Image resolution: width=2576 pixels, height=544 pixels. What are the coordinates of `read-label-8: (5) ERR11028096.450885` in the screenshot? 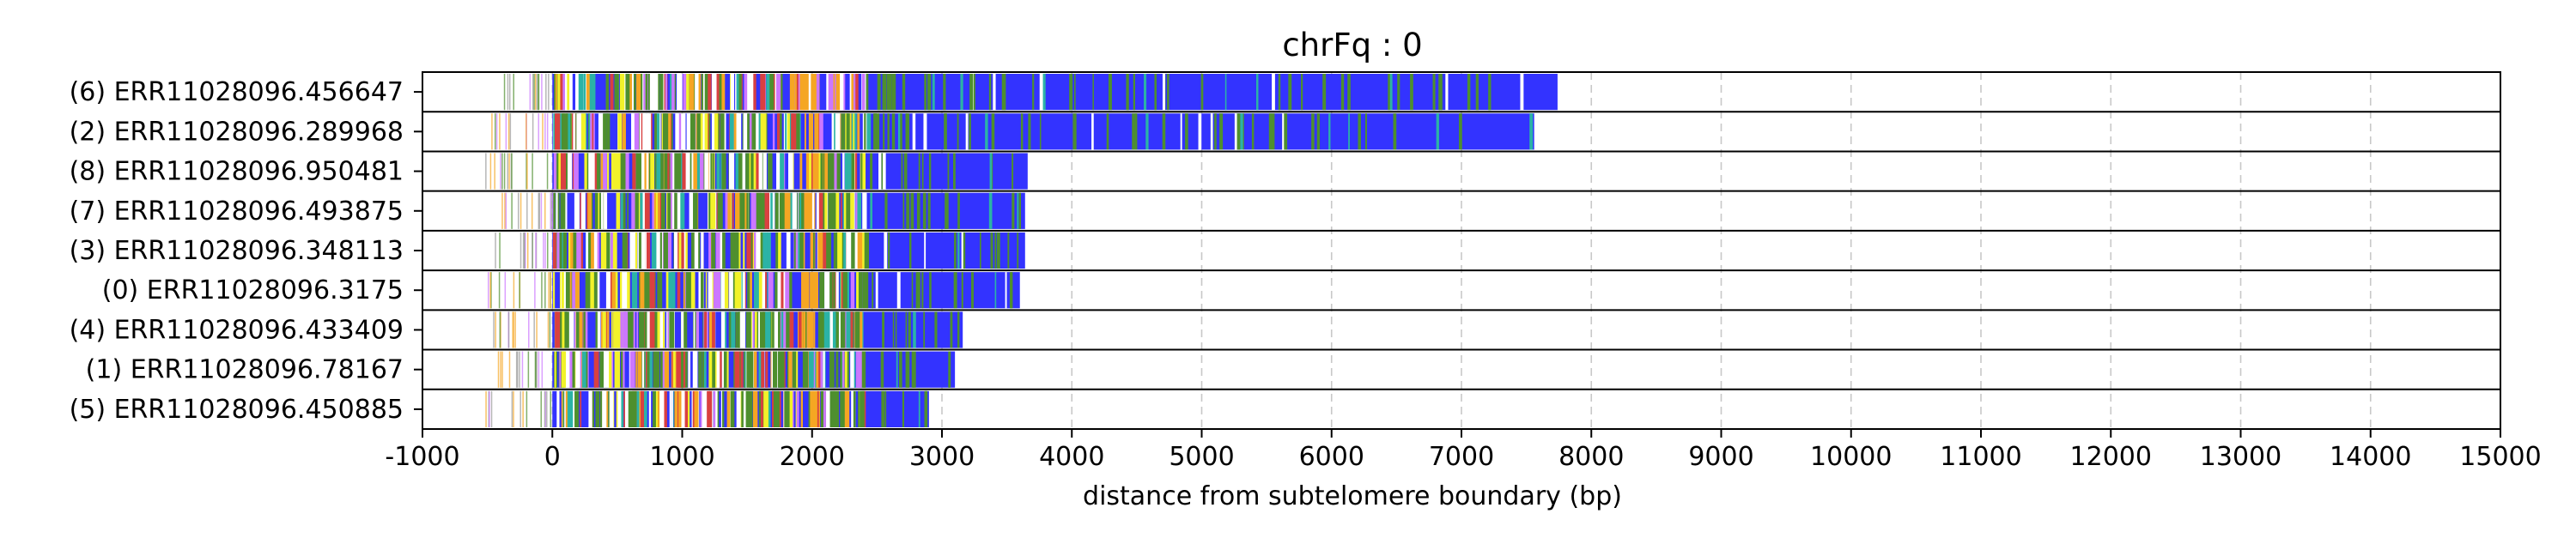 It's located at (237, 410).